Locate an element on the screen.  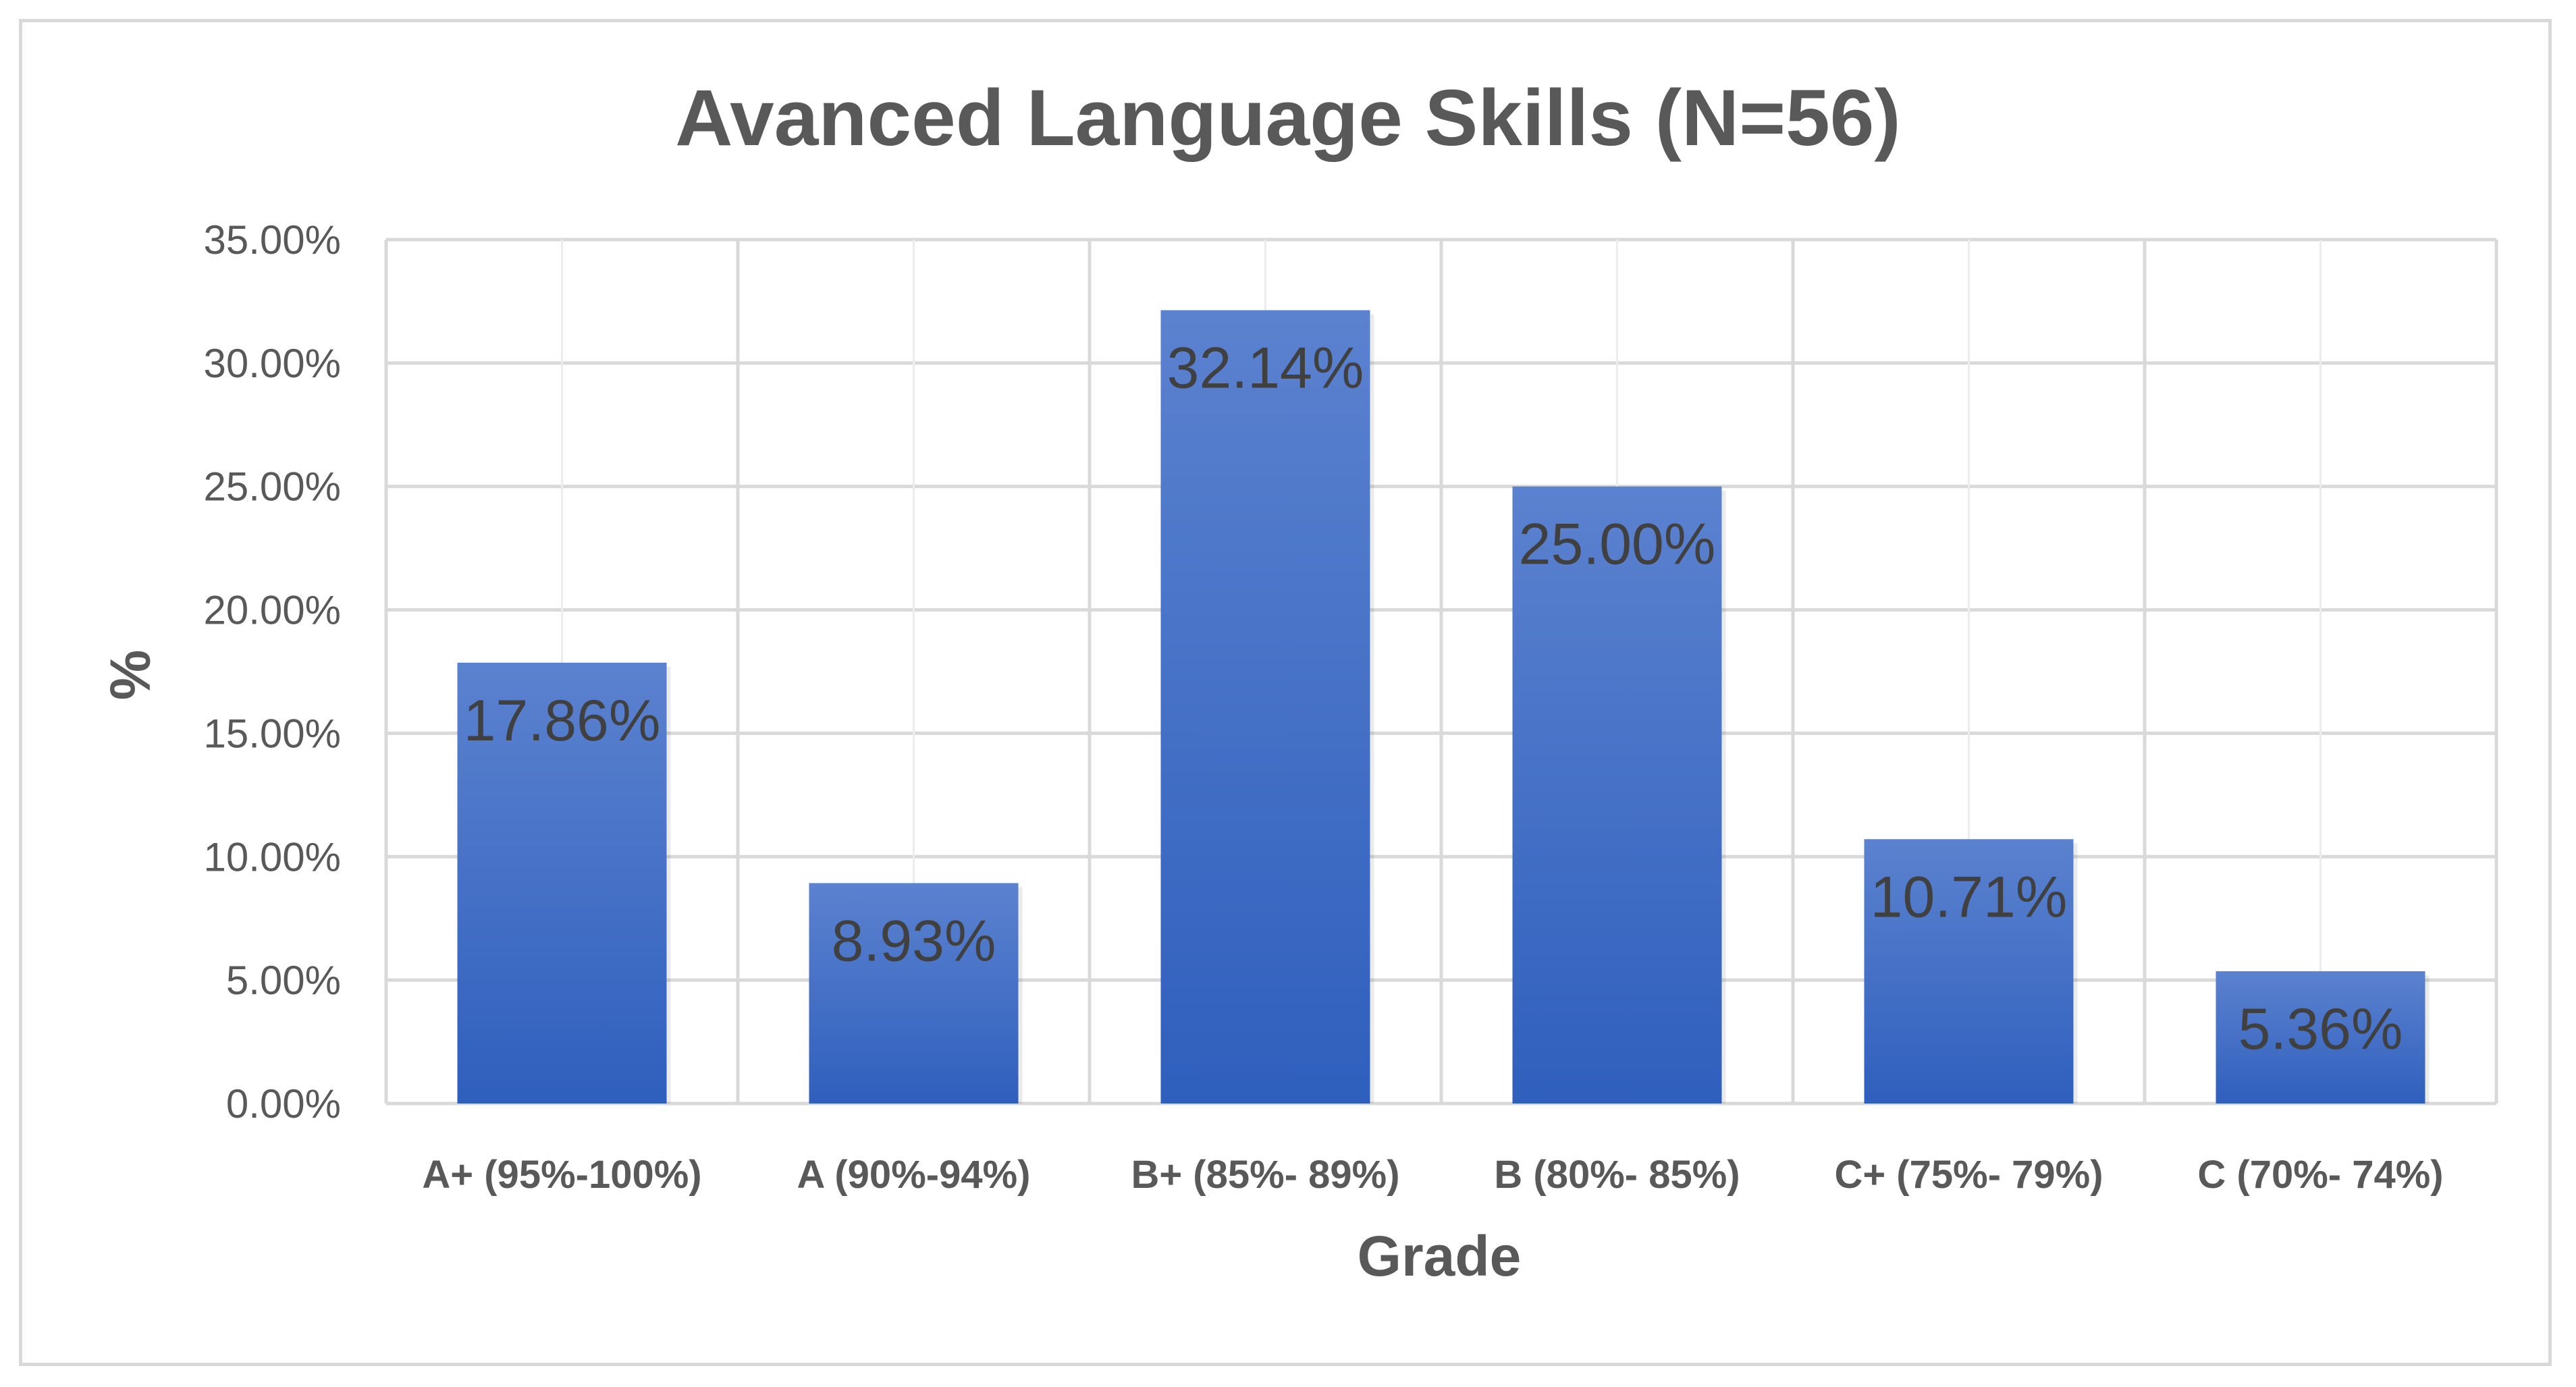
x-axis-title: Grade is located at coordinates (1440, 1256).